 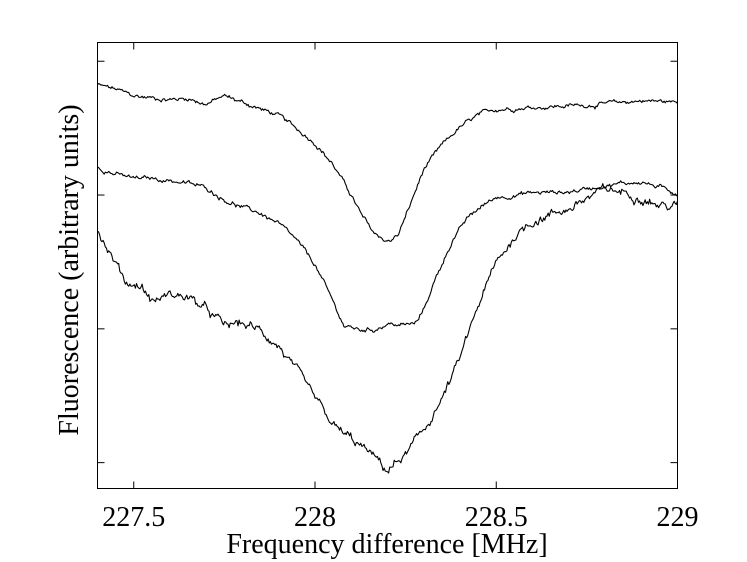 I want to click on x-tick-labels: 227.5 228 228.5 229, so click(x=400, y=517).